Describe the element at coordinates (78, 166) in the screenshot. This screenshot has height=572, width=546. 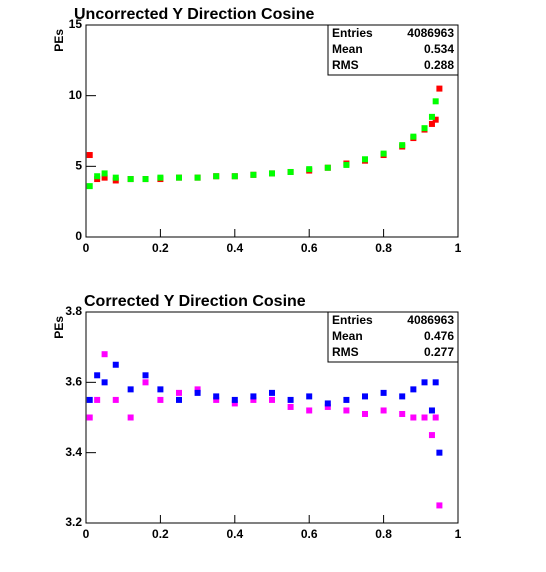
I see `y-tick-label: 5` at that location.